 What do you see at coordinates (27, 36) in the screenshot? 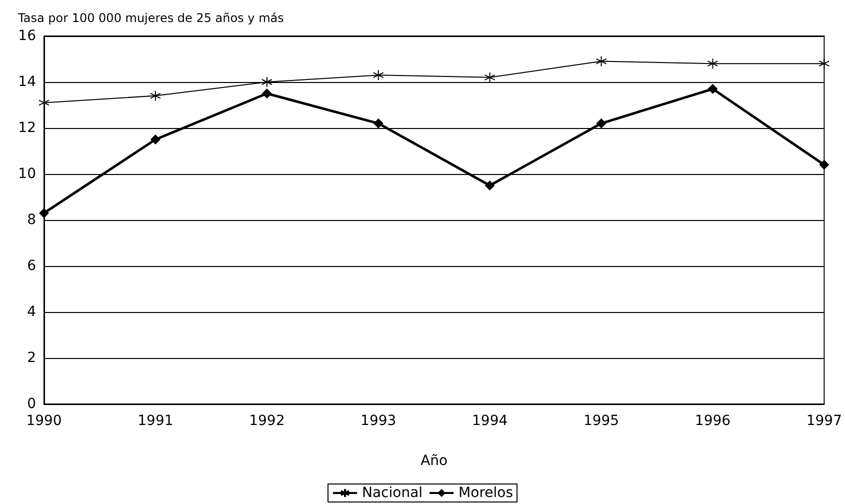
I see `y-tick-label: 16` at bounding box center [27, 36].